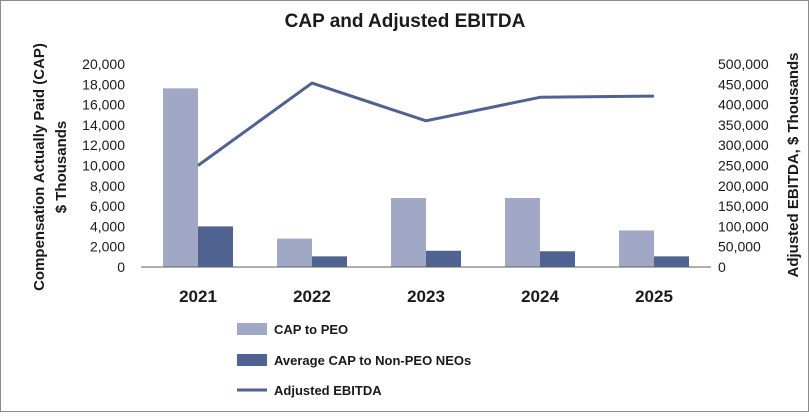  I want to click on left-y-tick-label: 2,000, so click(107, 247).